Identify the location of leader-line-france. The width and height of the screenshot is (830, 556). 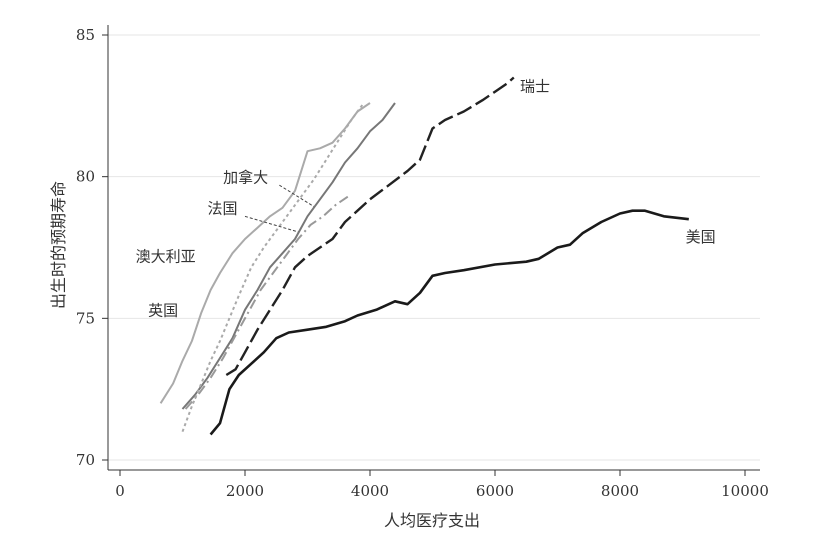
(271, 224).